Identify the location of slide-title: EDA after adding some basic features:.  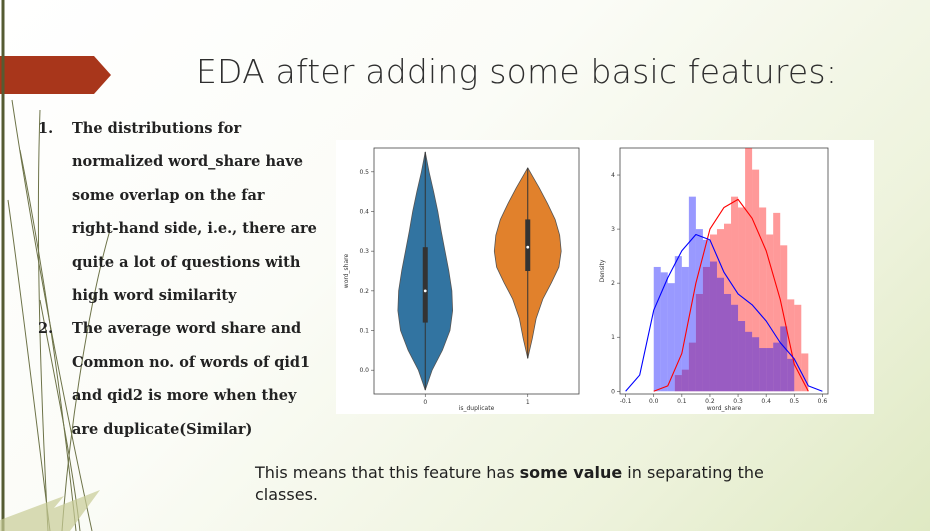
(517, 71).